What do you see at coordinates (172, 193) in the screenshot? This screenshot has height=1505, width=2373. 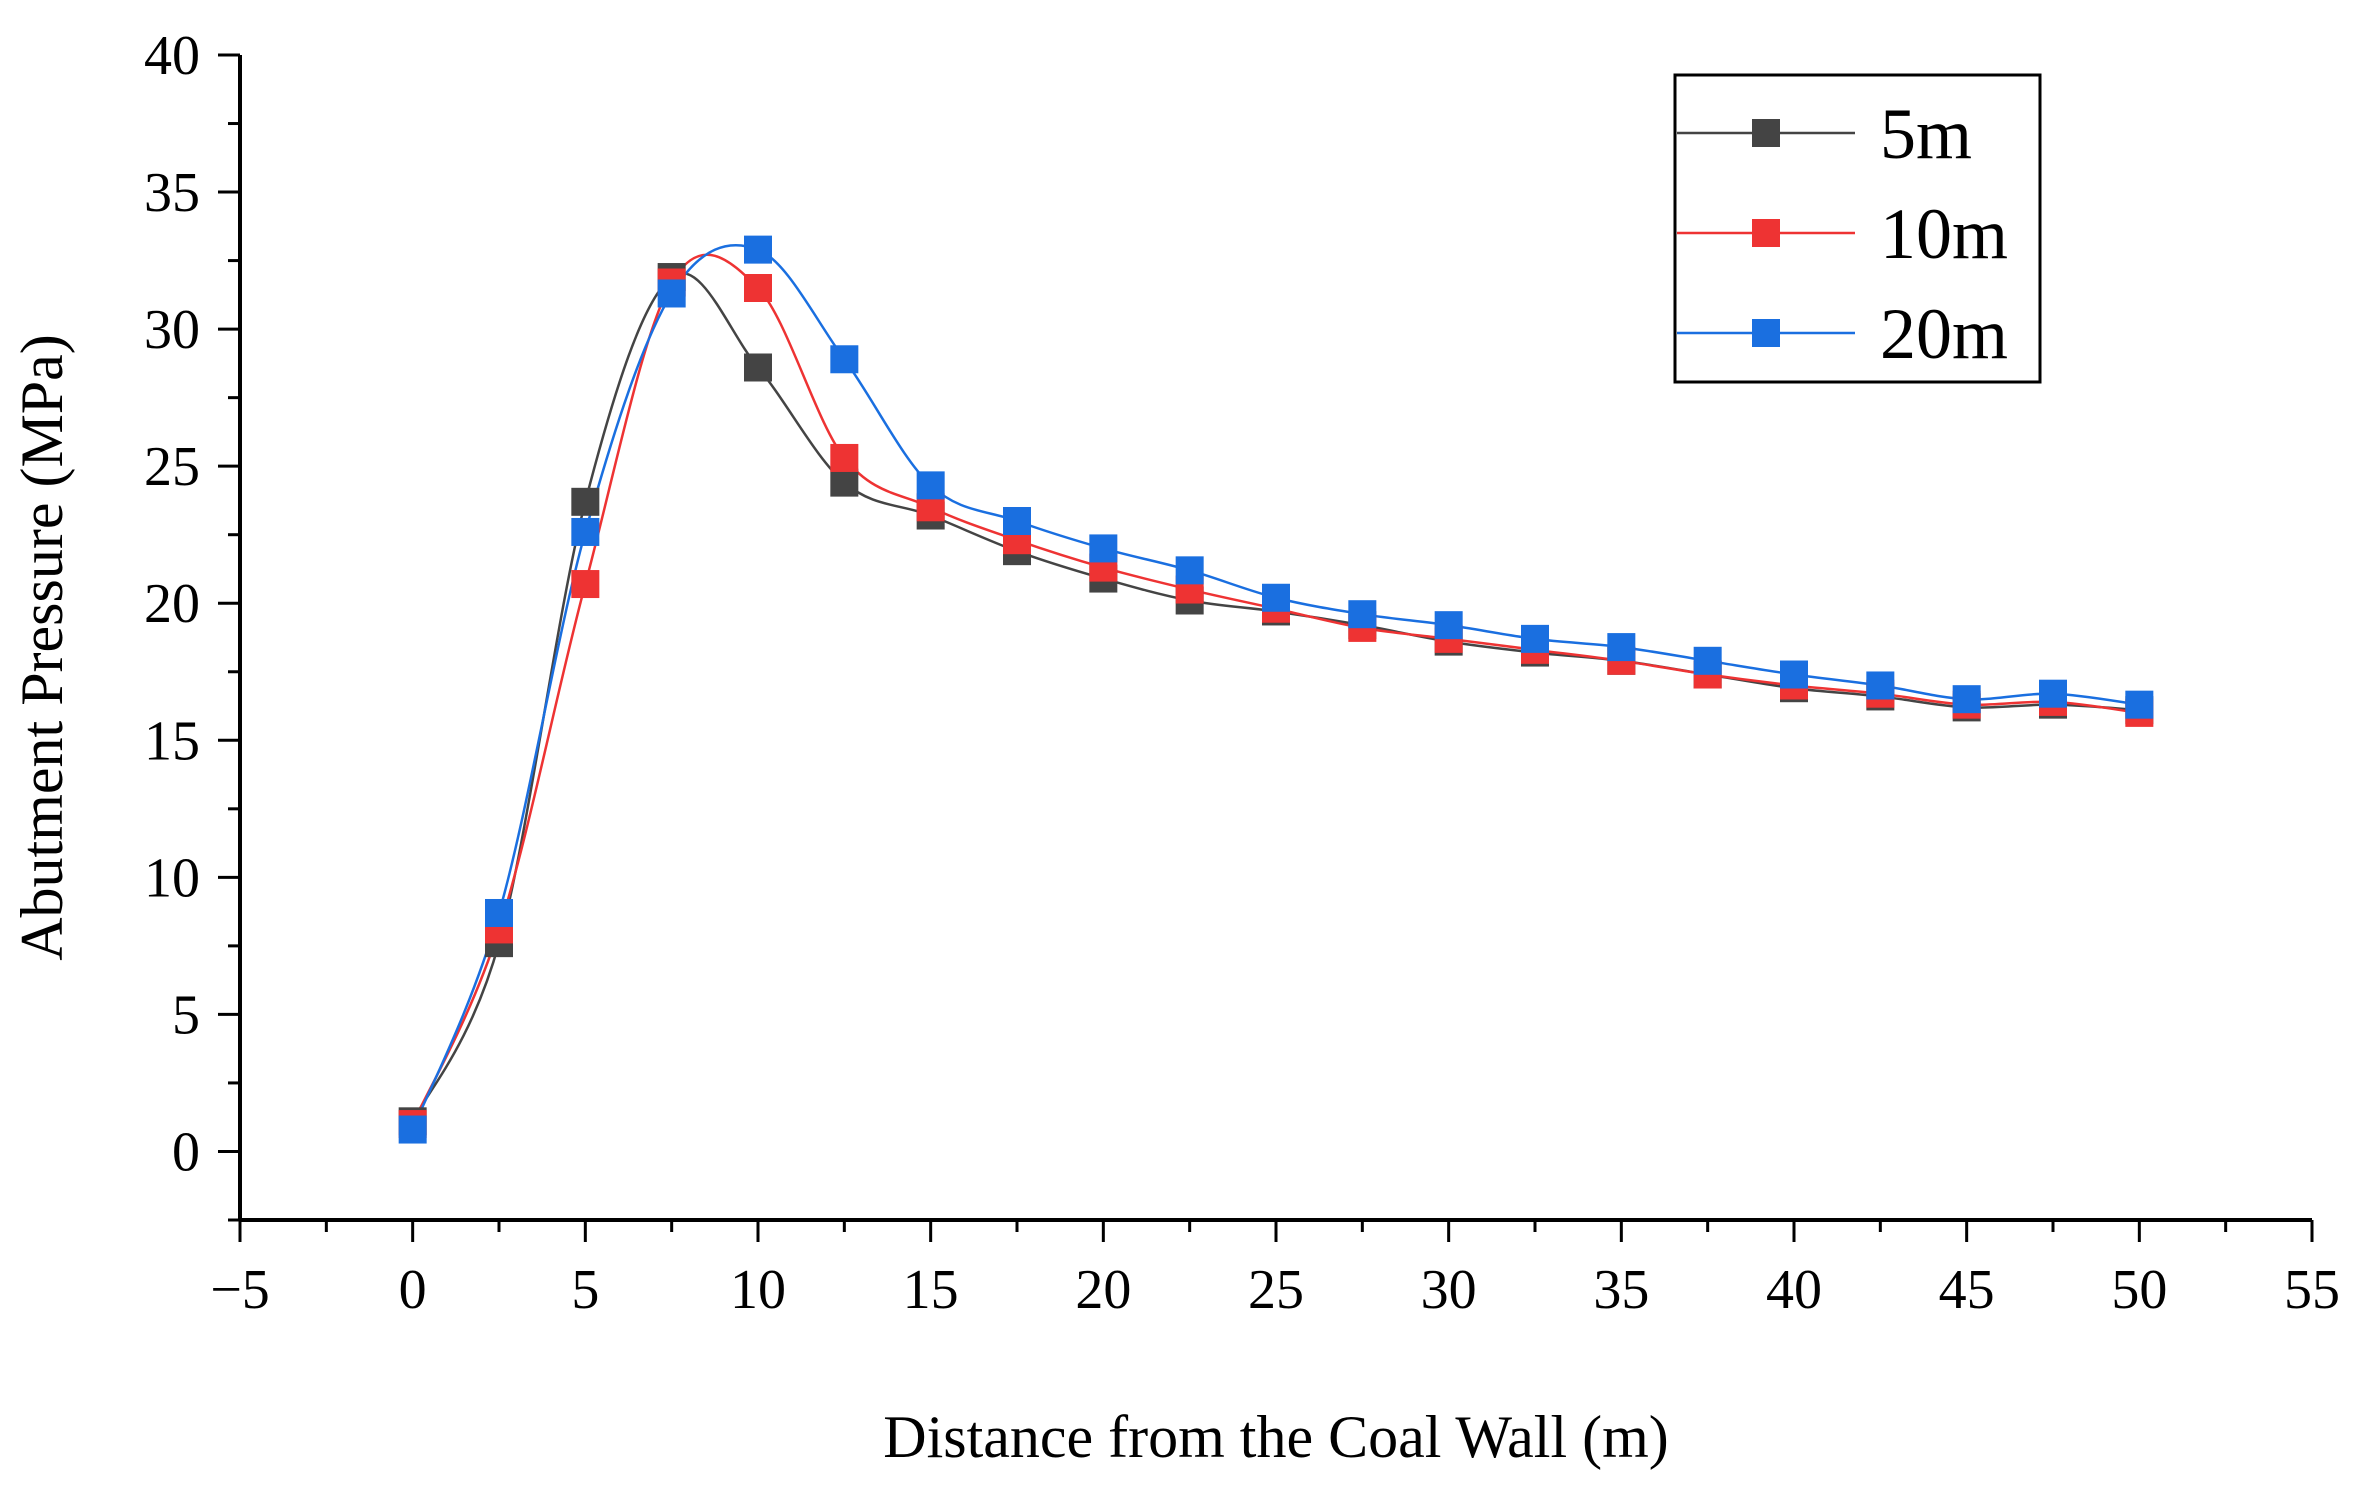 I see `y-tick-label: 35` at bounding box center [172, 193].